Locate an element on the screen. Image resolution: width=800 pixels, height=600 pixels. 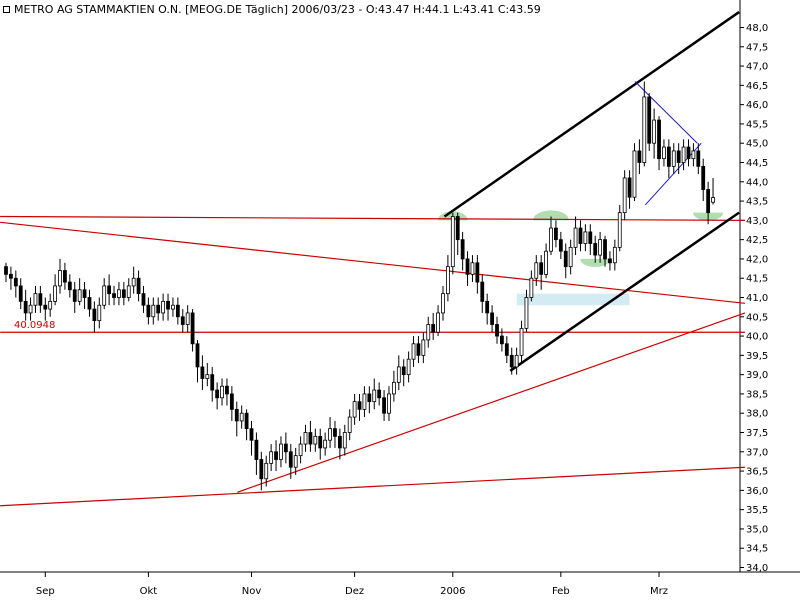
y-tick-label: 48,0 is located at coordinates (757, 28).